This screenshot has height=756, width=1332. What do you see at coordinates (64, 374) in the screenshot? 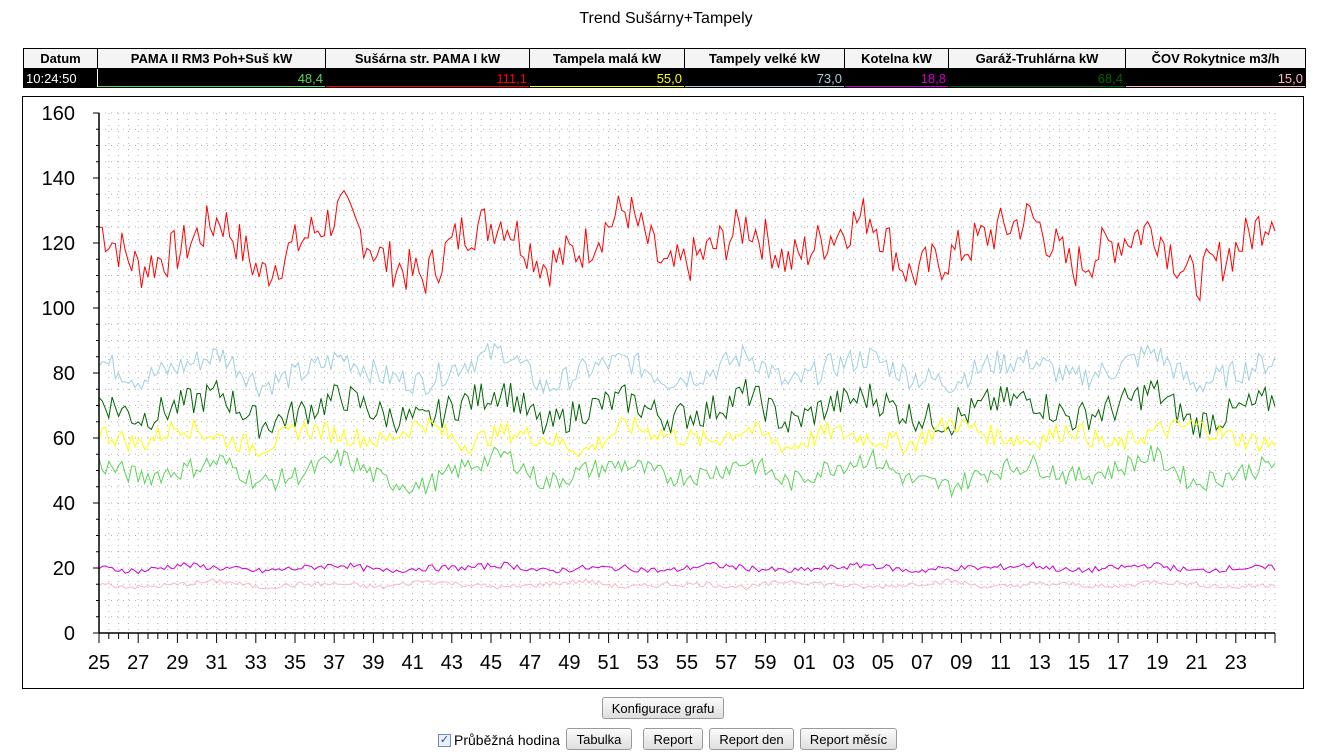
I see `y-tick-label: 80` at bounding box center [64, 374].